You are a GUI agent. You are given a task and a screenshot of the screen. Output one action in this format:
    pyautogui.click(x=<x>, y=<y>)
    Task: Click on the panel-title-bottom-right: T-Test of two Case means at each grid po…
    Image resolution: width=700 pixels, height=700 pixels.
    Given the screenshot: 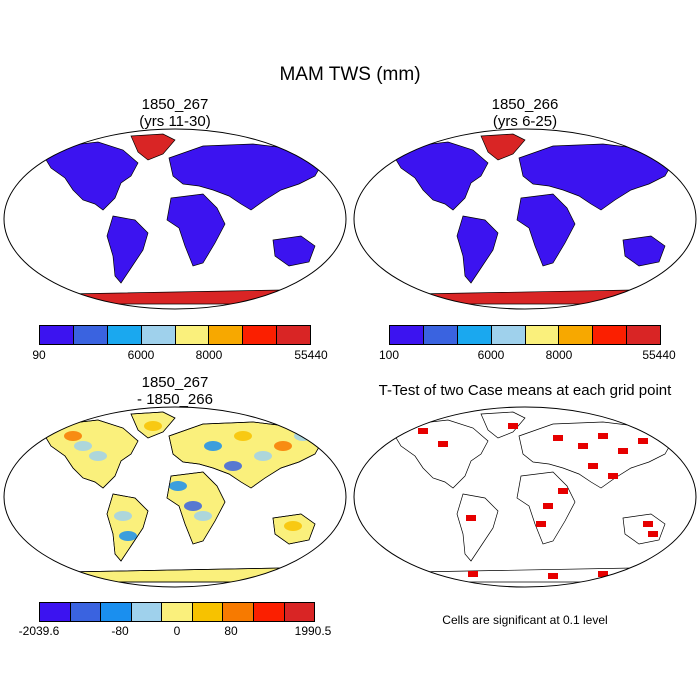 What is the action you would take?
    pyautogui.click(x=525, y=390)
    